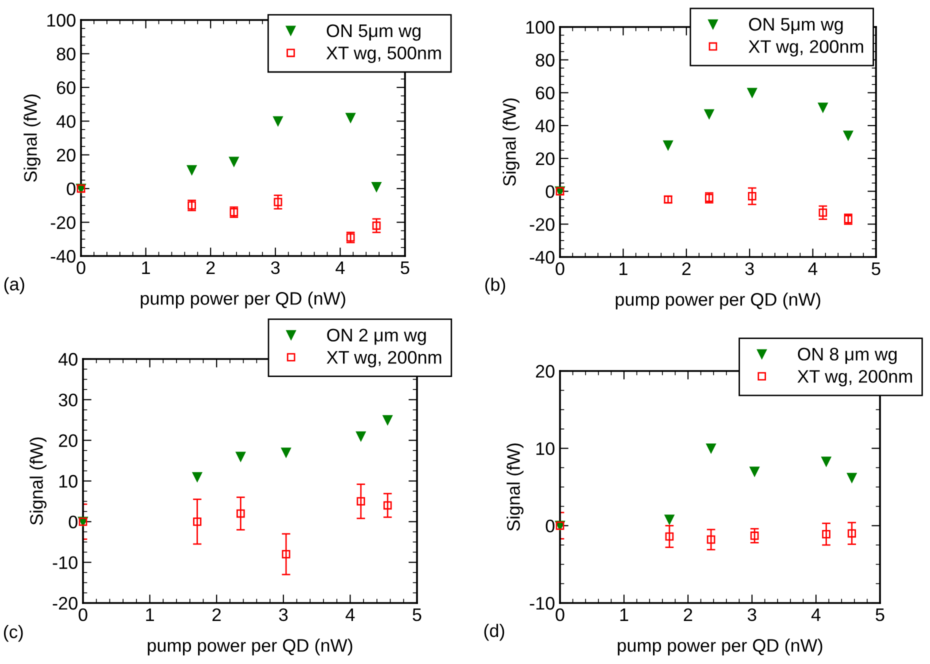  Describe the element at coordinates (68, 400) in the screenshot. I see `y-tick-label: 30` at that location.